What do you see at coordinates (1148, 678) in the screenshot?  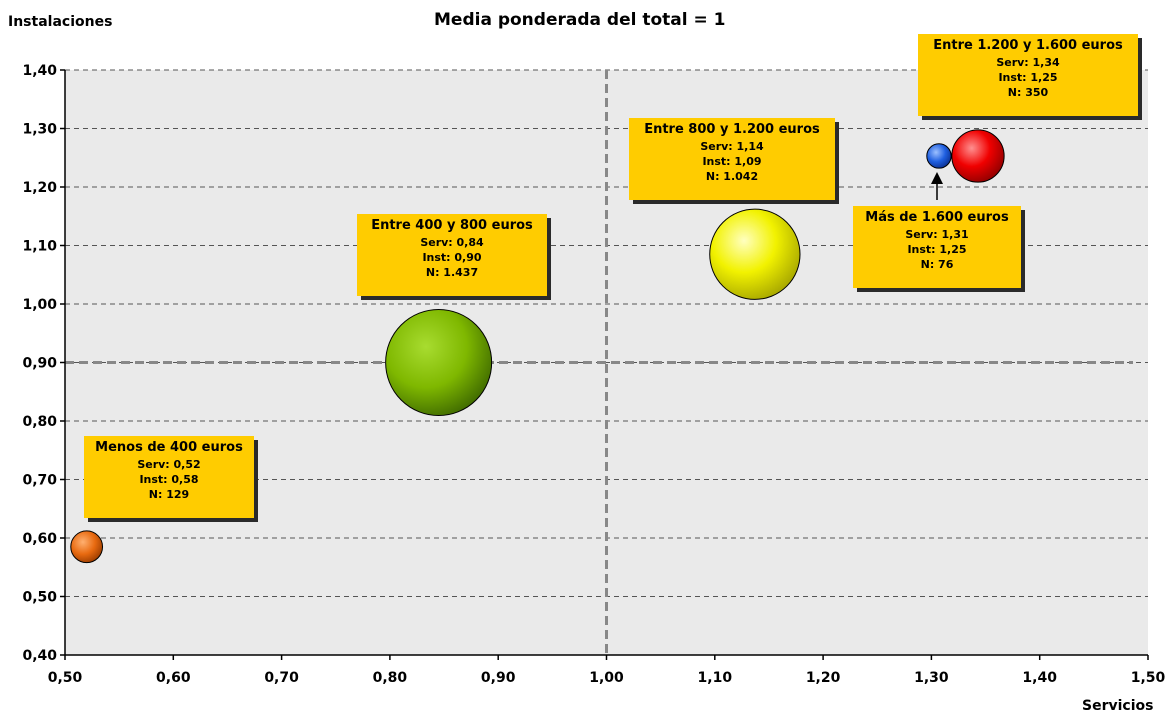 I see `x-tick-label: 1,50` at bounding box center [1148, 678].